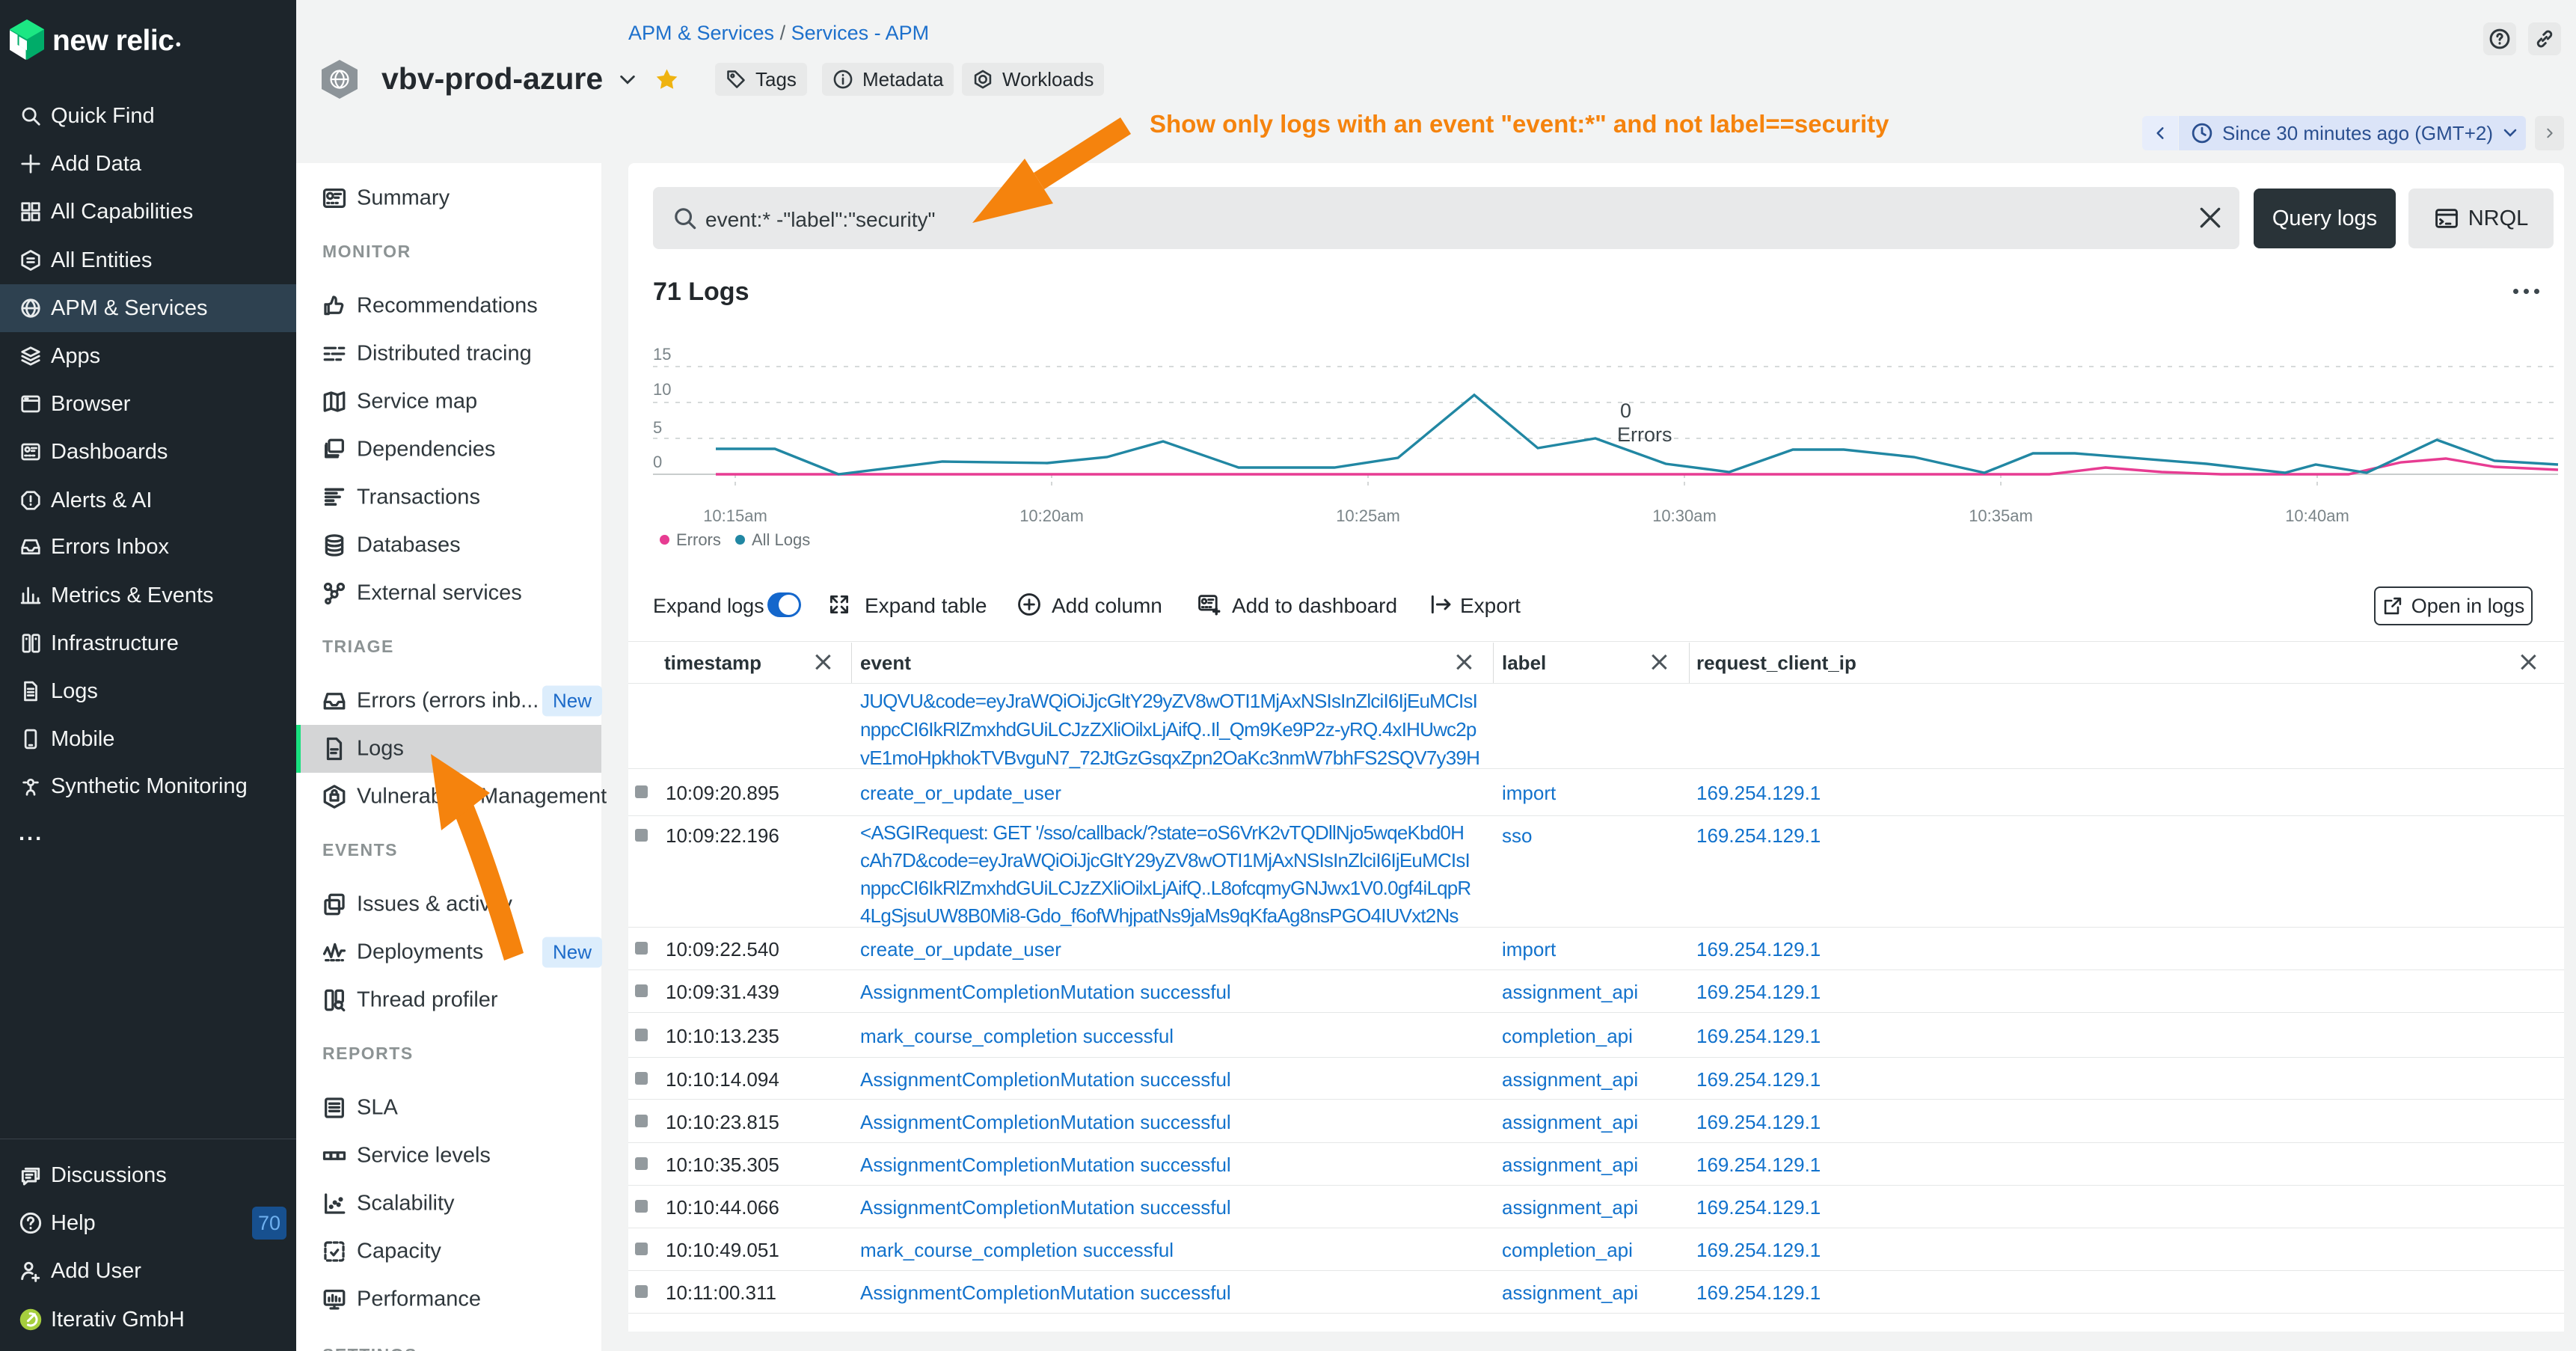  What do you see at coordinates (662, 389) in the screenshot?
I see `svg-text: 10` at bounding box center [662, 389].